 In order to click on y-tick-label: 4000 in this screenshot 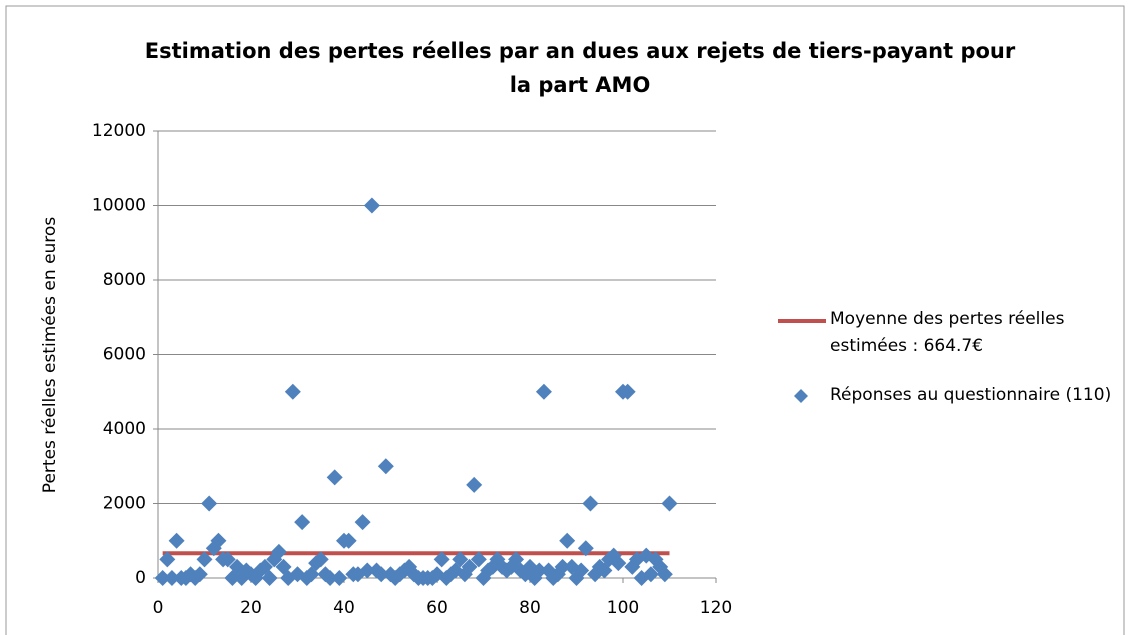, I will do `click(124, 429)`.